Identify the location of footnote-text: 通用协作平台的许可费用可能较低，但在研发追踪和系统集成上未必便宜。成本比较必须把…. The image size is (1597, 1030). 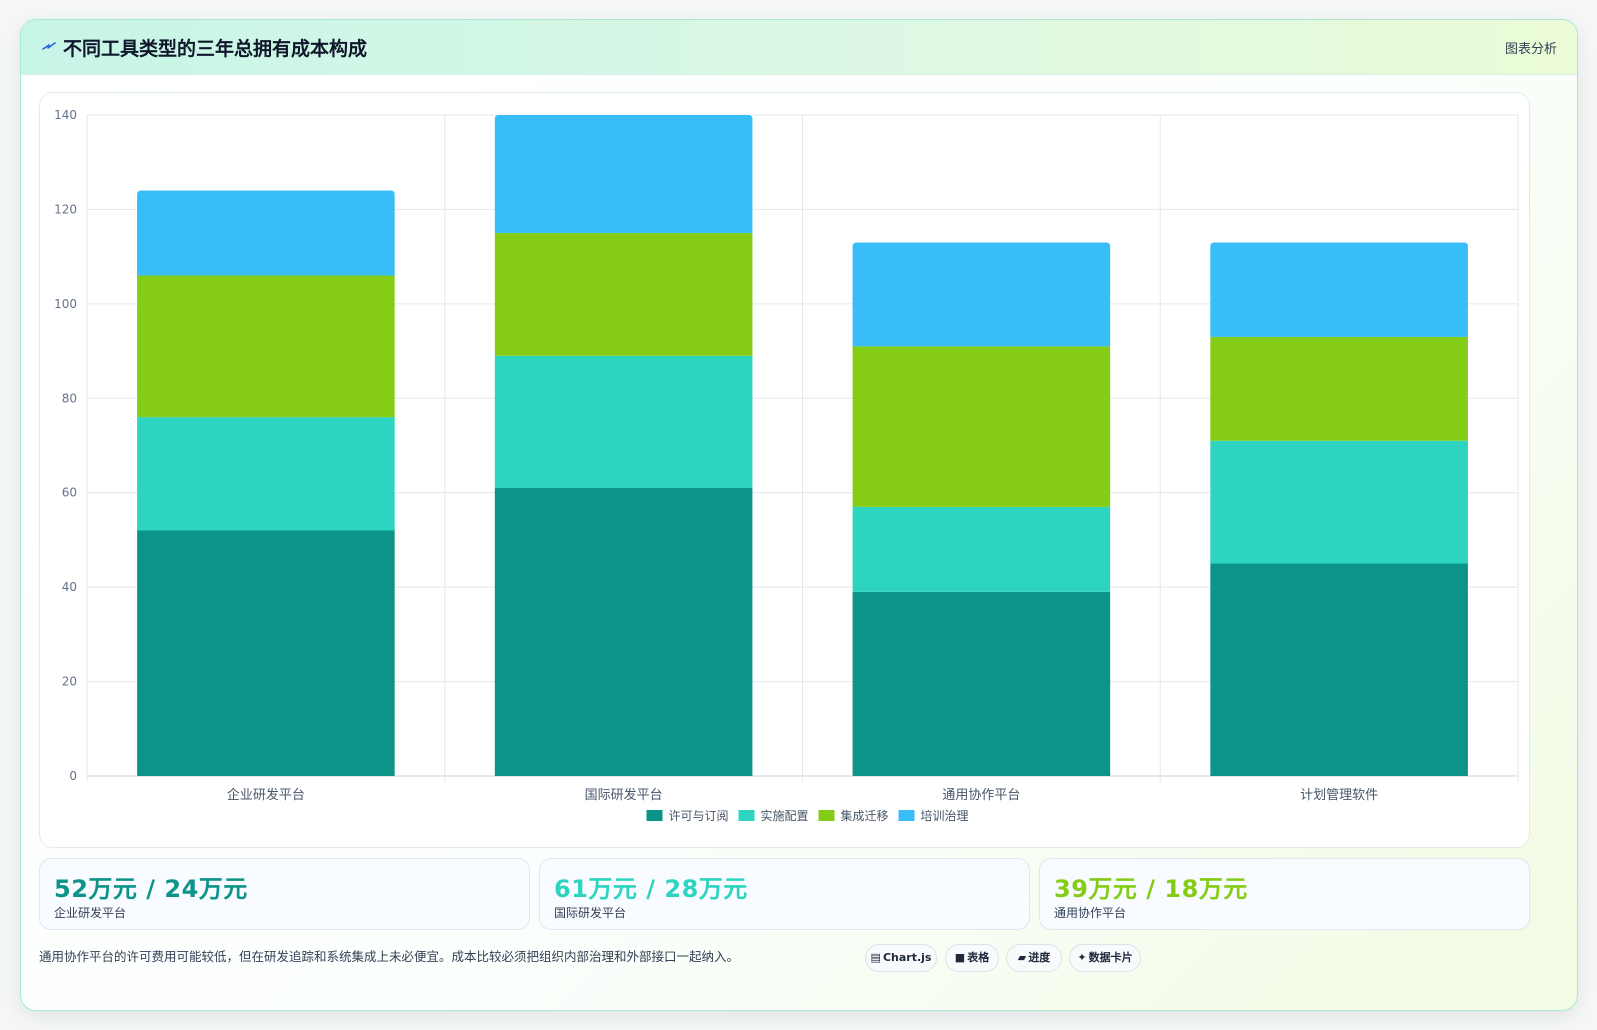
(389, 956).